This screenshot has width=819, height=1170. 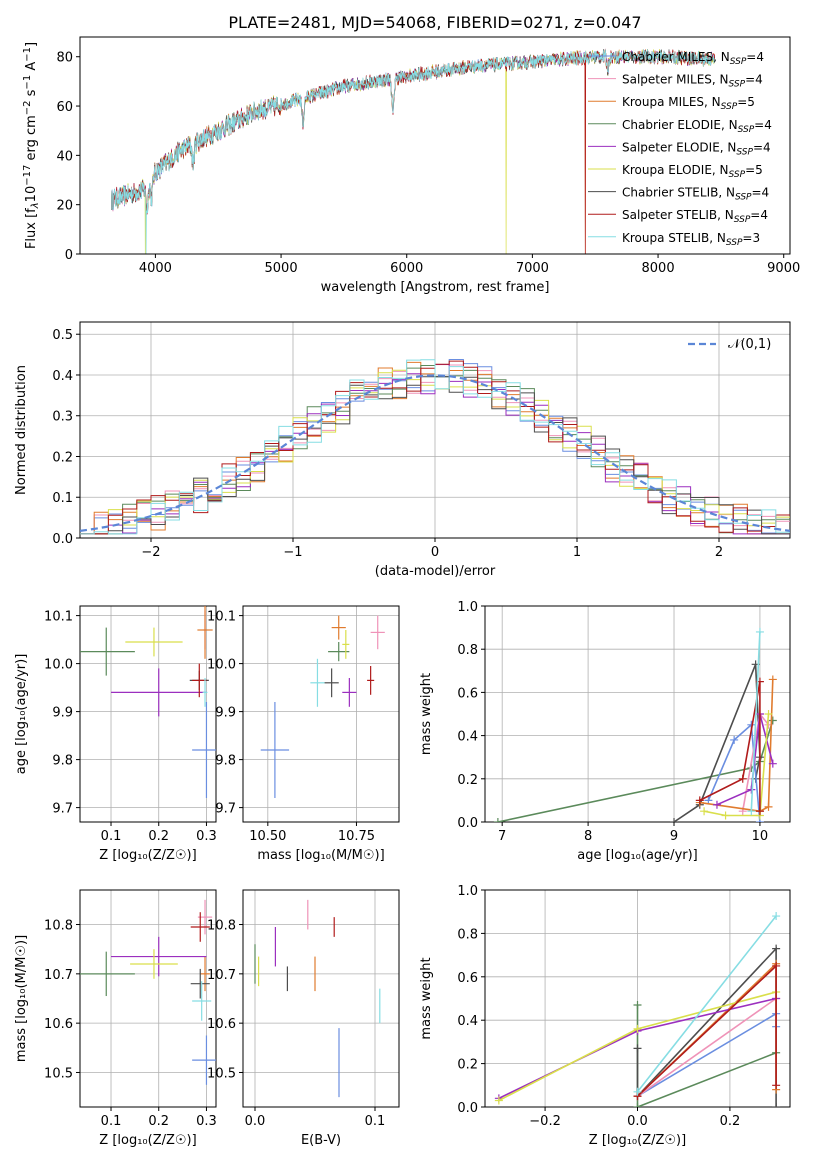 I want to click on x-tick-label: 4000, so click(x=155, y=268).